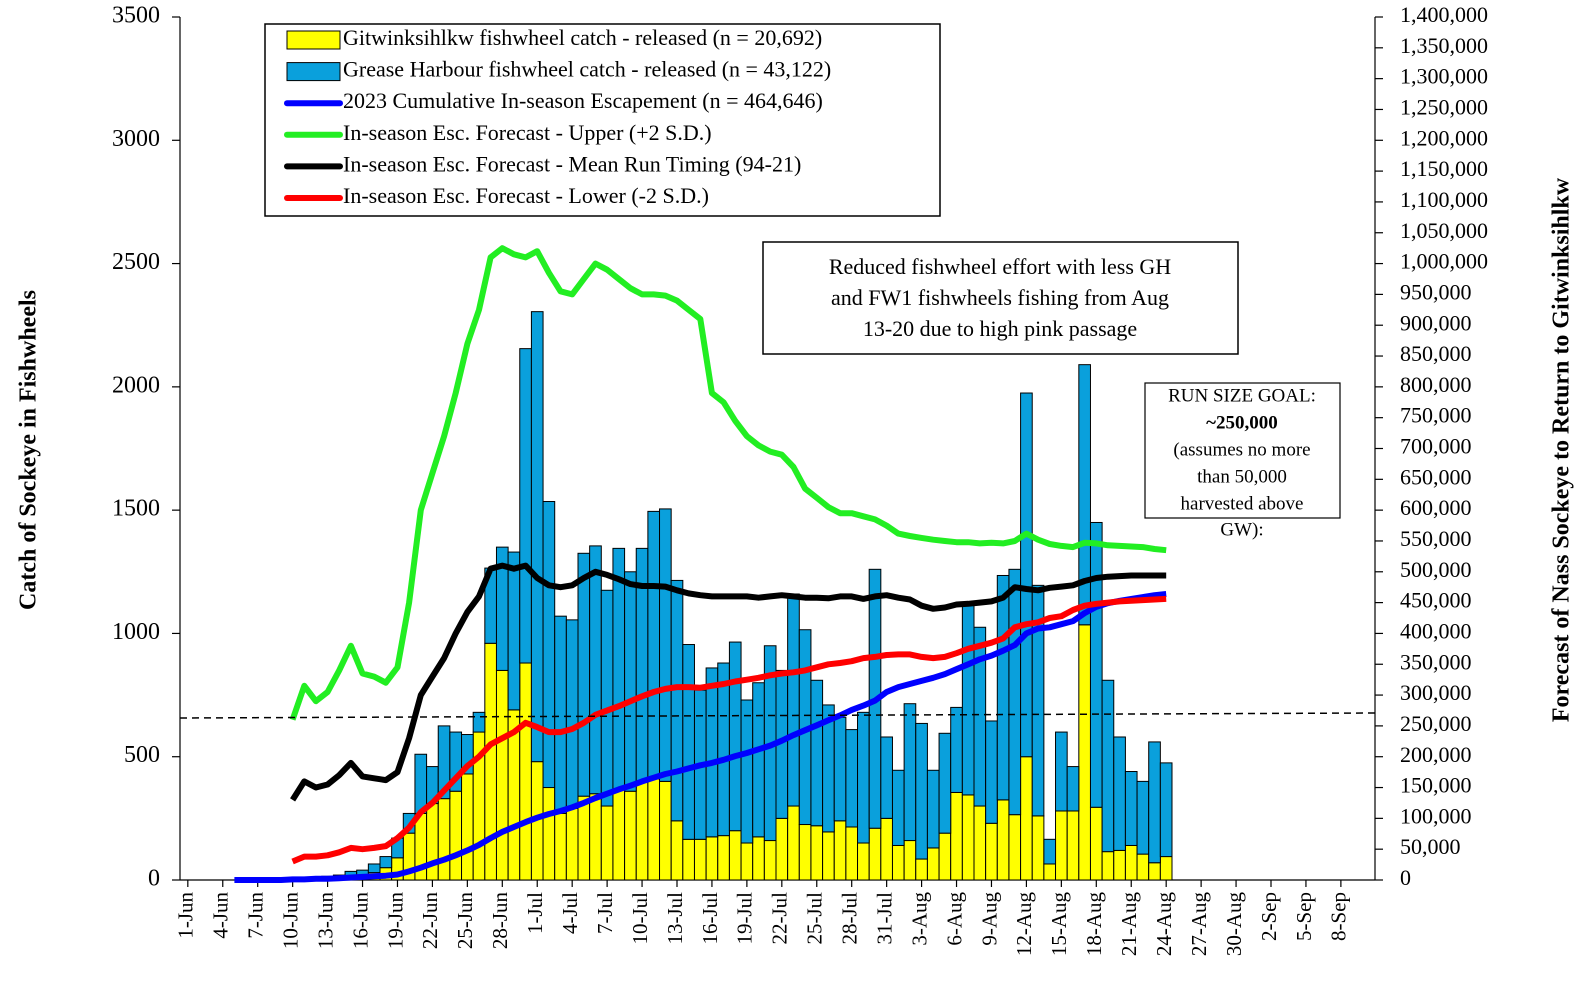 The width and height of the screenshot is (1593, 1000). What do you see at coordinates (1444, 137) in the screenshot?
I see `y2-tick-label: 1,200,000` at bounding box center [1444, 137].